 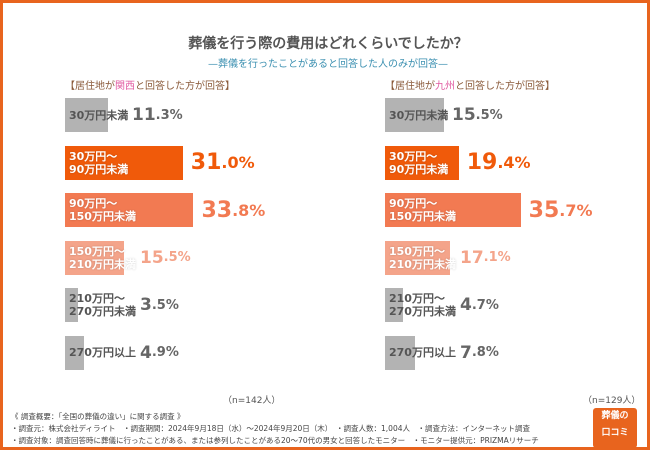 What do you see at coordinates (328, 44) in the screenshot?
I see `chart-title: 葬儀を行う際の費用はどれくらいでしたか？` at bounding box center [328, 44].